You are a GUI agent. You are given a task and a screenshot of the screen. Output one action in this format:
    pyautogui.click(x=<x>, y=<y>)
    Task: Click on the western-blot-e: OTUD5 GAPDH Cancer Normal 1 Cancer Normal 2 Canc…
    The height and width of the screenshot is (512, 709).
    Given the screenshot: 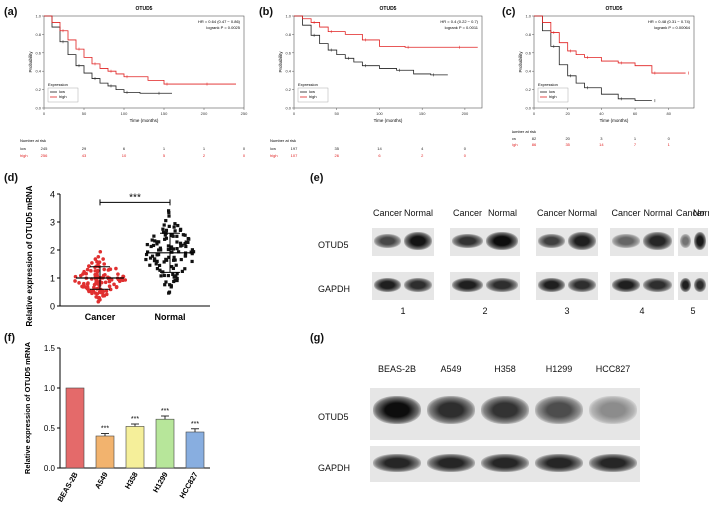 What is the action you would take?
    pyautogui.click(x=513, y=254)
    